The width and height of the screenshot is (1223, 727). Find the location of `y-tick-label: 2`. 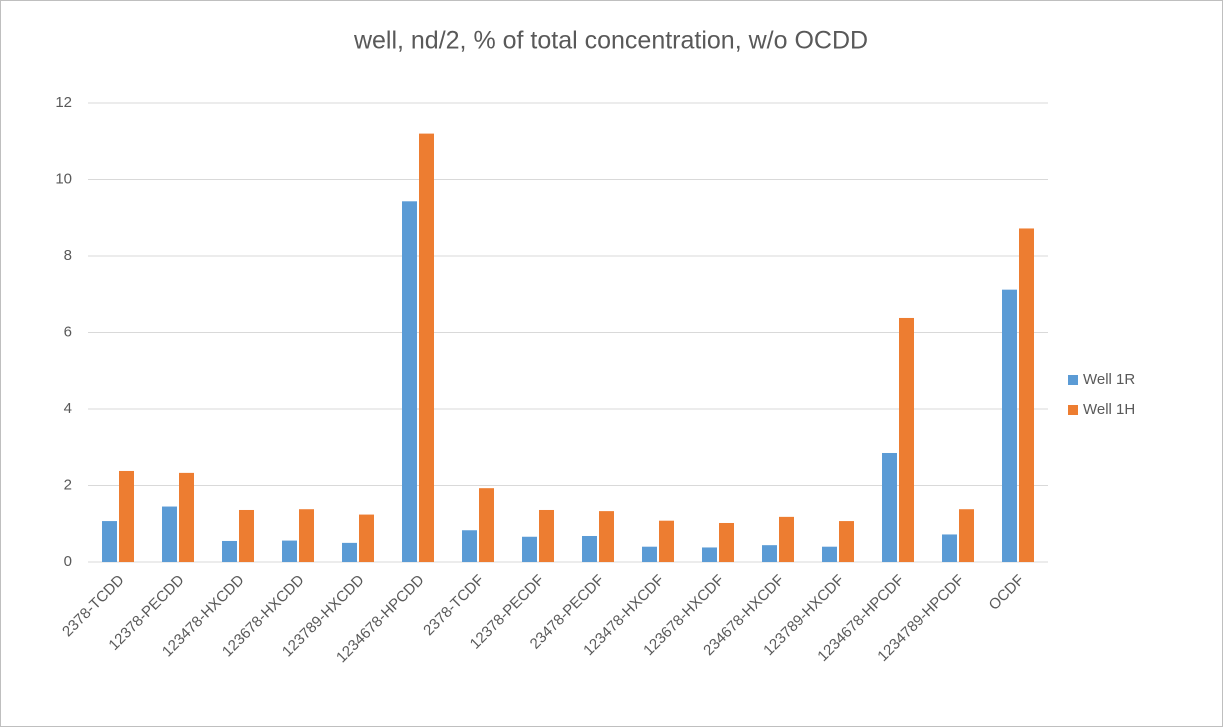

y-tick-label: 2 is located at coordinates (68, 484).